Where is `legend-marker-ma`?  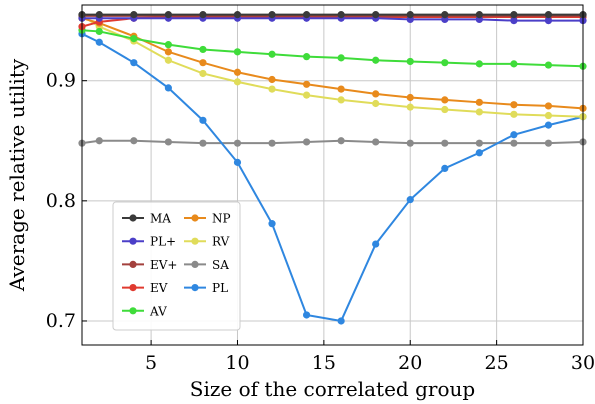
legend-marker-ma is located at coordinates (133, 218).